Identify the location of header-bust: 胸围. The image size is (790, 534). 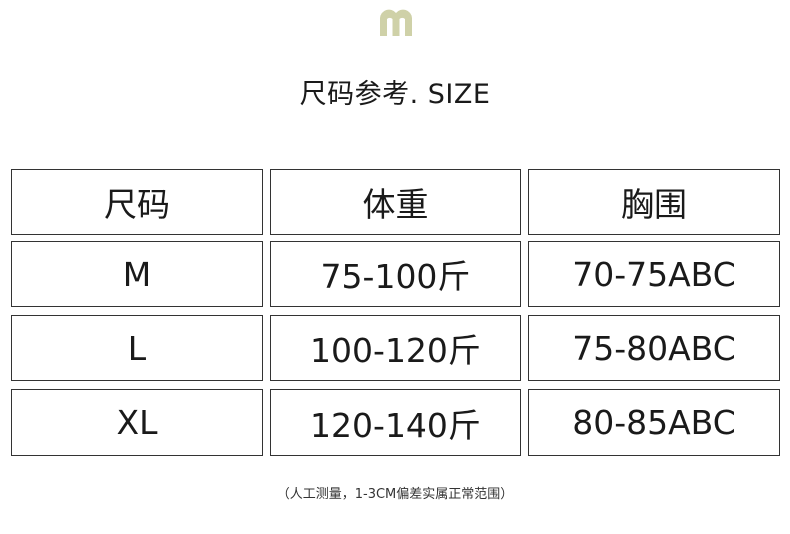
(654, 202).